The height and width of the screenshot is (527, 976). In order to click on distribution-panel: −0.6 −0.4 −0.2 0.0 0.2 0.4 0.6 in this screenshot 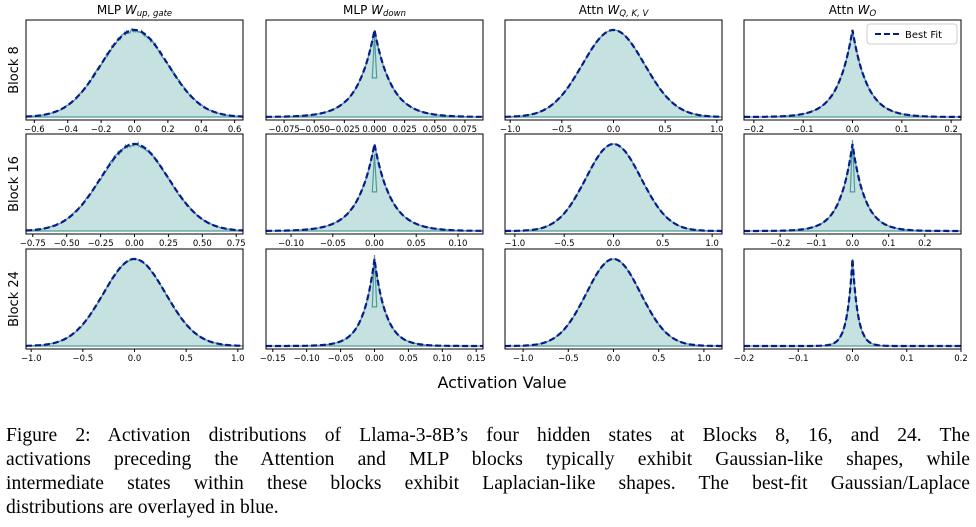, I will do `click(134, 77)`.